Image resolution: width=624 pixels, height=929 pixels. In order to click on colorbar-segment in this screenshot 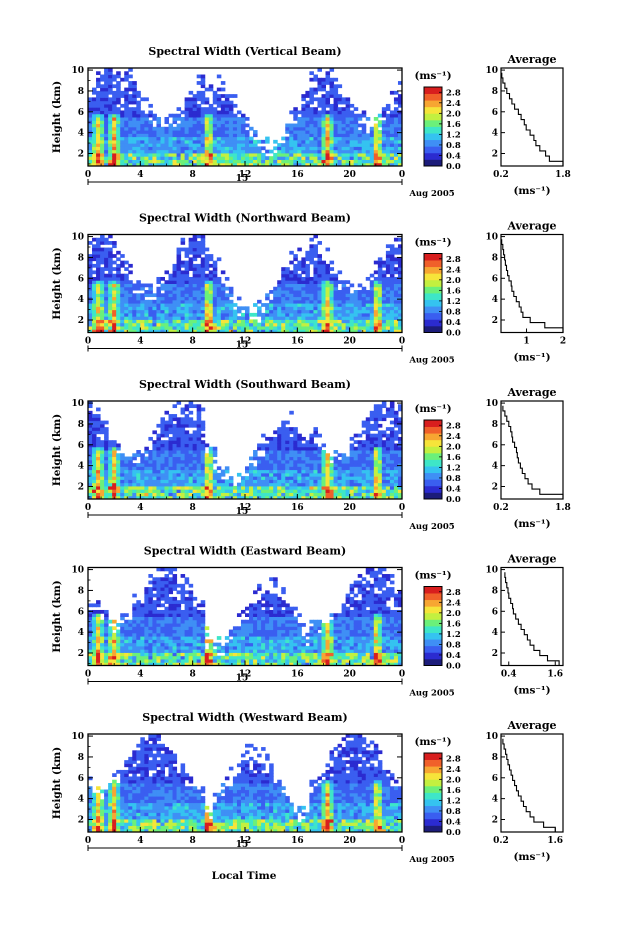, I will do `click(433, 257)`.